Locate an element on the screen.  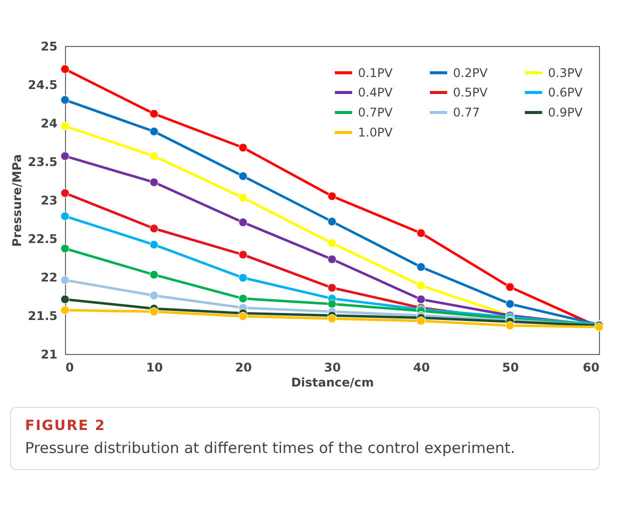
y-tick-label: 21 is located at coordinates (49, 355).